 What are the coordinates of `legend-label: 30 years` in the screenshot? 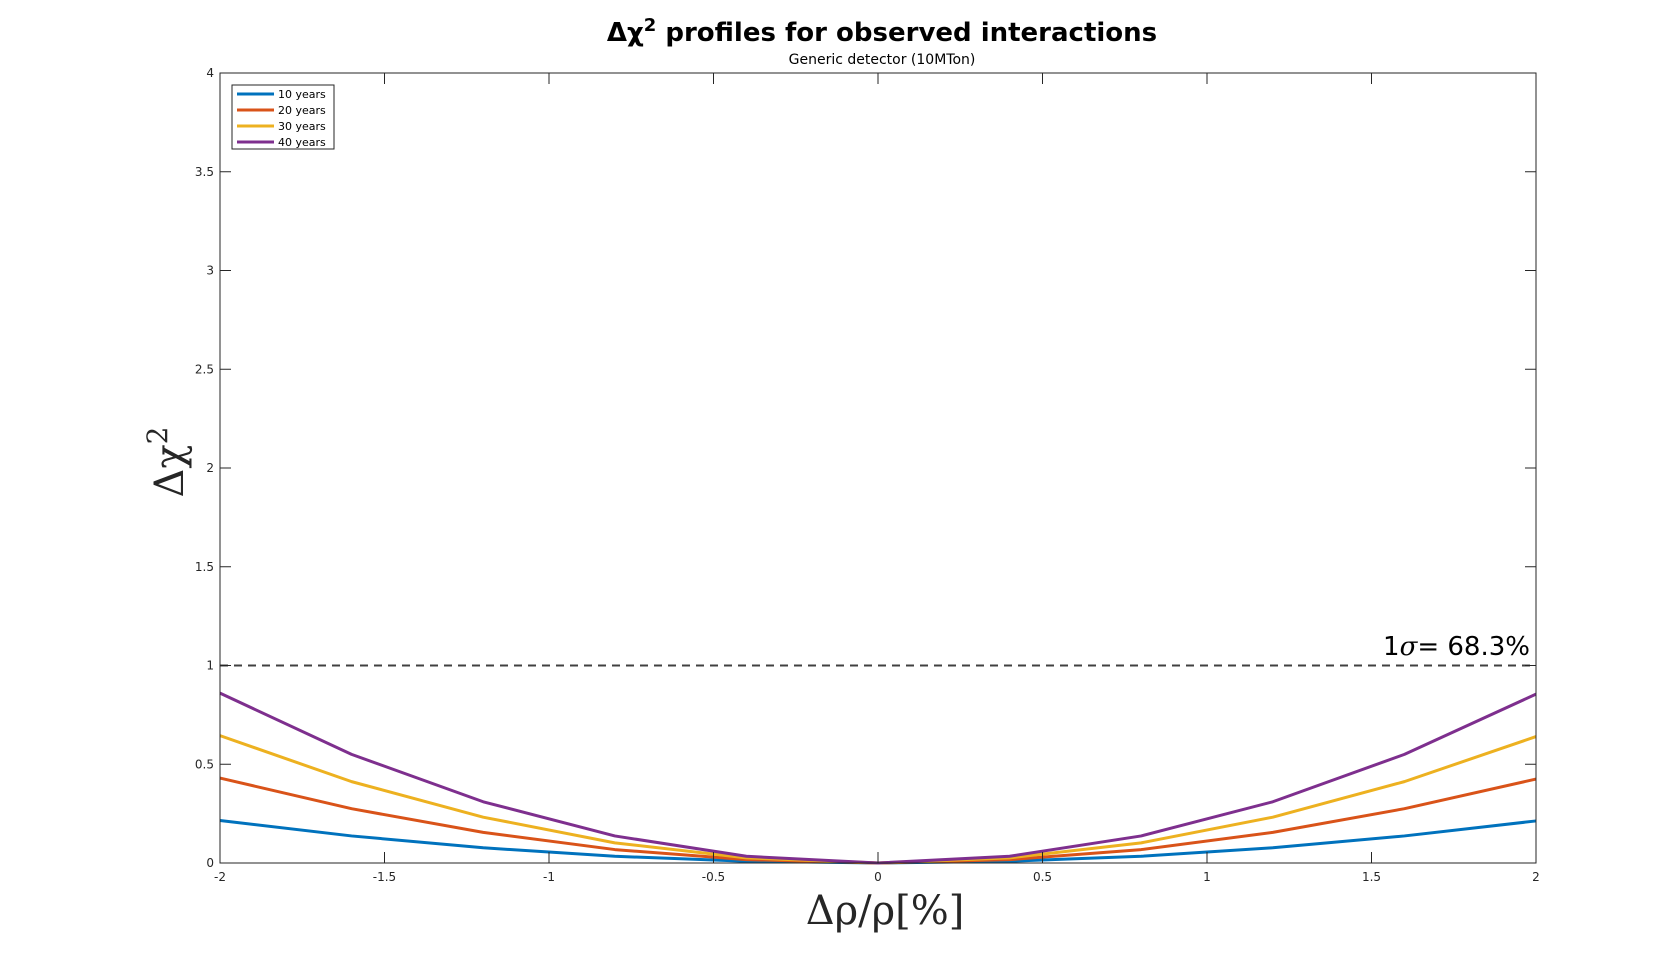 It's located at (302, 126).